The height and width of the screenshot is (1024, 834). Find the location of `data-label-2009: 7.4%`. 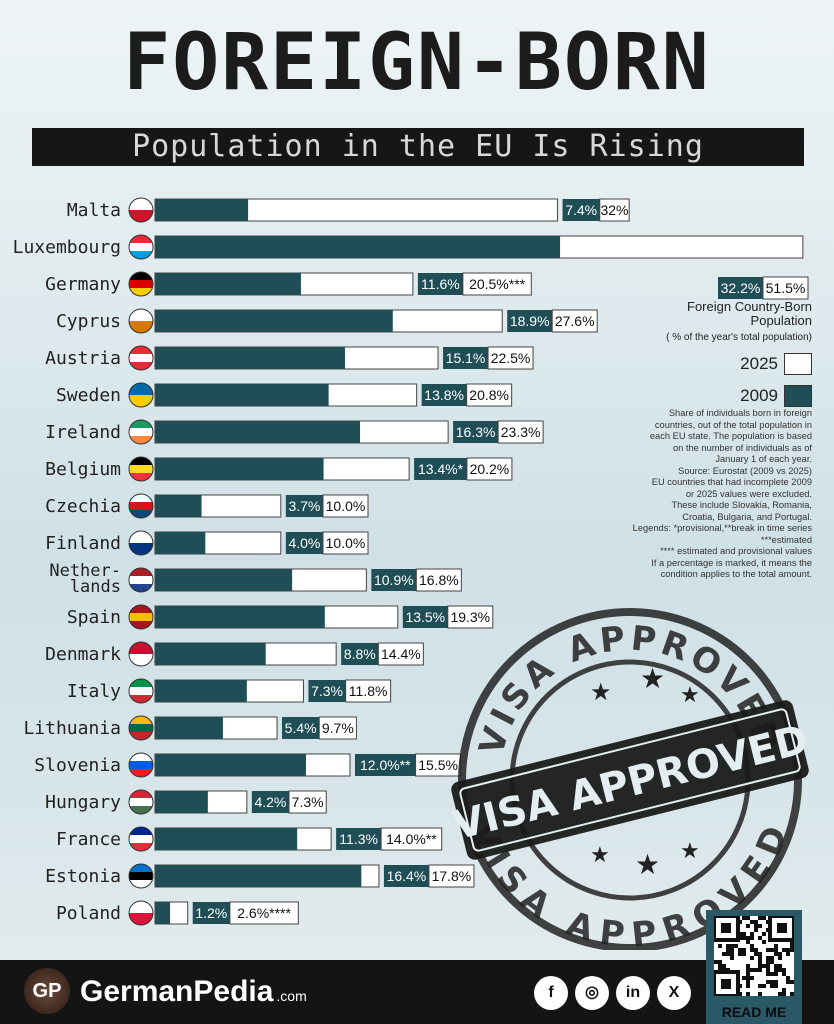

data-label-2009: 7.4% is located at coordinates (581, 210).